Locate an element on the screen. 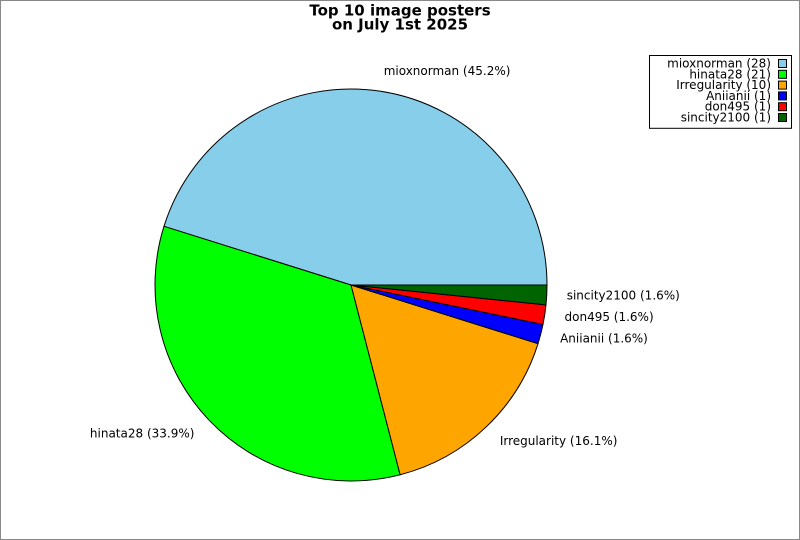 The width and height of the screenshot is (800, 540). legend-label: sincity2100 (1) is located at coordinates (726, 118).